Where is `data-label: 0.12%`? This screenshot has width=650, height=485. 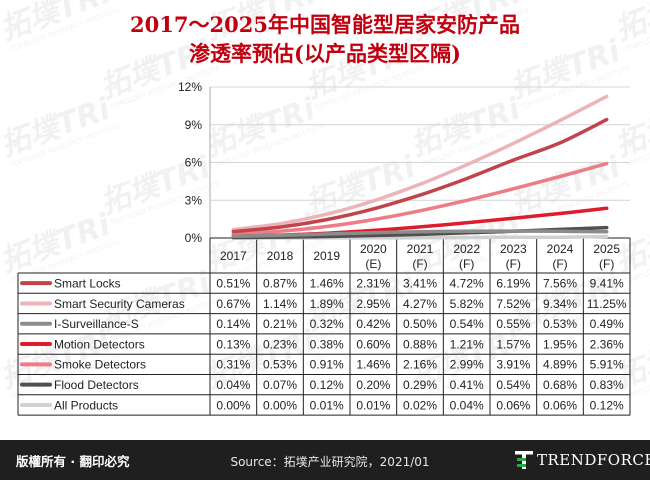 data-label: 0.12% is located at coordinates (327, 385).